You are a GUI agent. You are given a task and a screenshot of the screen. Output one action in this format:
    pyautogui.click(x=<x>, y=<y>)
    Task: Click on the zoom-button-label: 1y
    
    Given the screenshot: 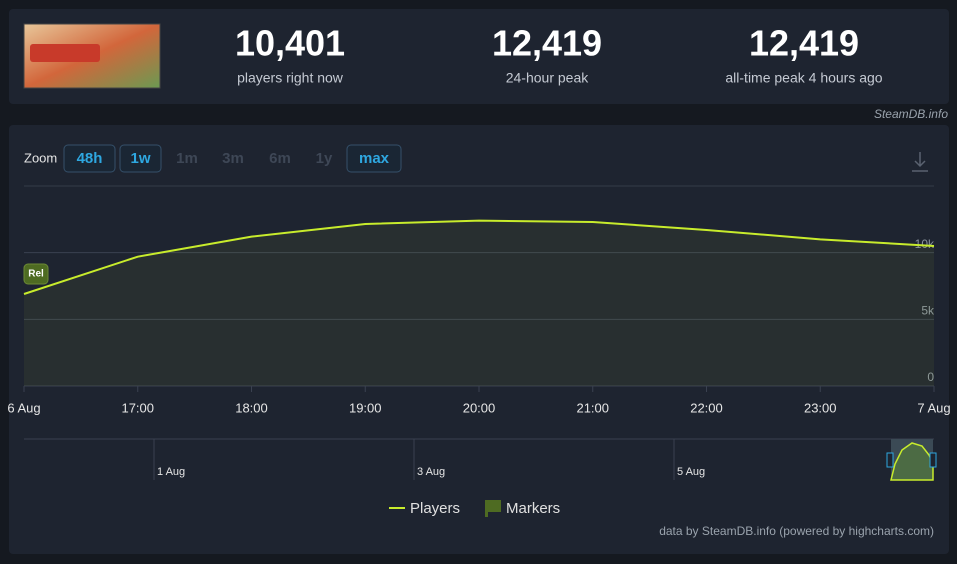 What is the action you would take?
    pyautogui.click(x=324, y=158)
    